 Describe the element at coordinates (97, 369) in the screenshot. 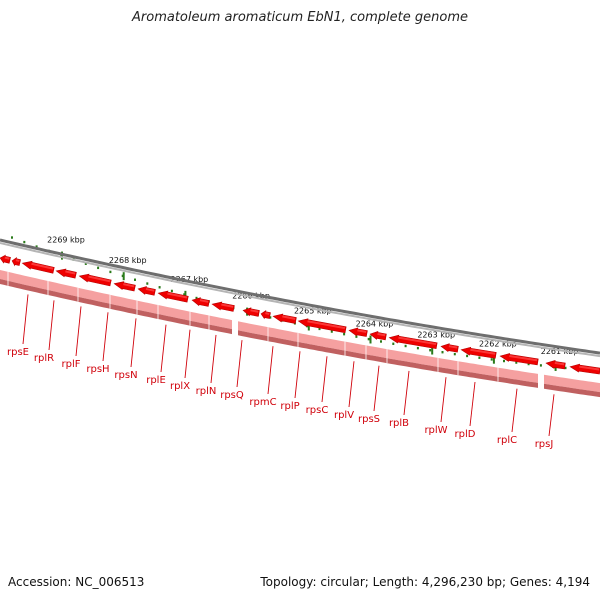

I see `gene-label-rpsH: rpsH` at that location.